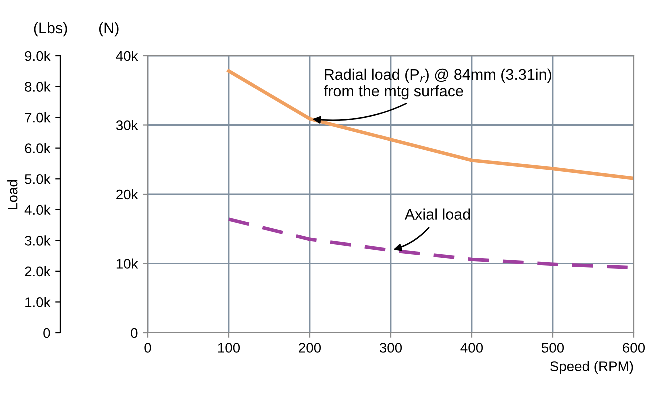  I want to click on y-tick-label: 30k, so click(127, 125).